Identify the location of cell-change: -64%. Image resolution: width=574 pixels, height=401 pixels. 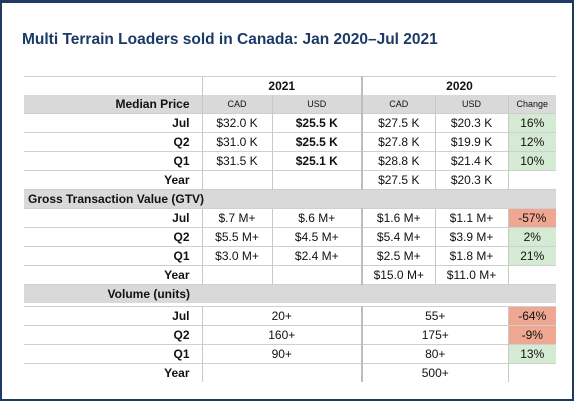
(532, 316).